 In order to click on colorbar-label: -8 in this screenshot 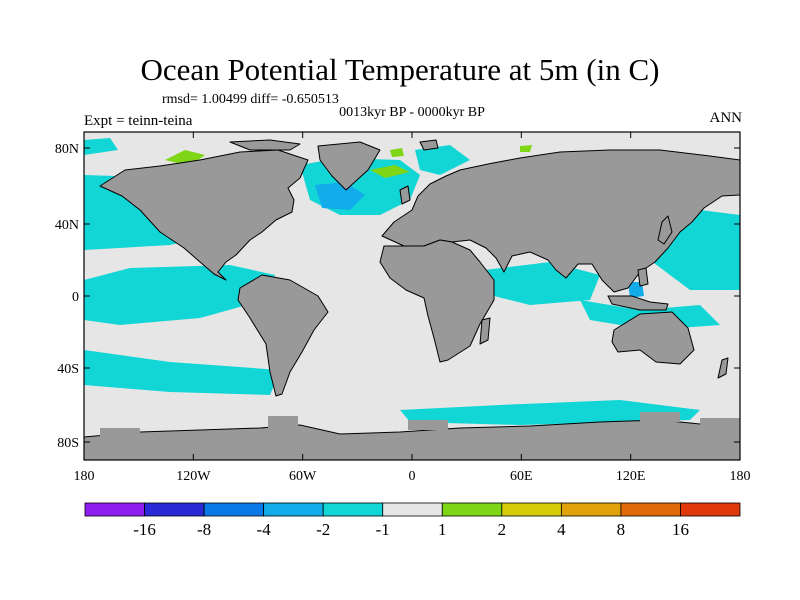, I will do `click(204, 529)`.